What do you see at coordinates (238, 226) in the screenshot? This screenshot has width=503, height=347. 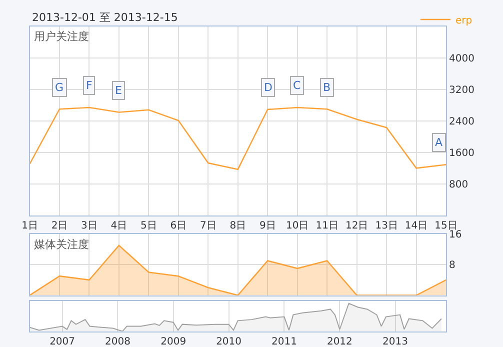 I see `x-tick-label: 8日` at bounding box center [238, 226].